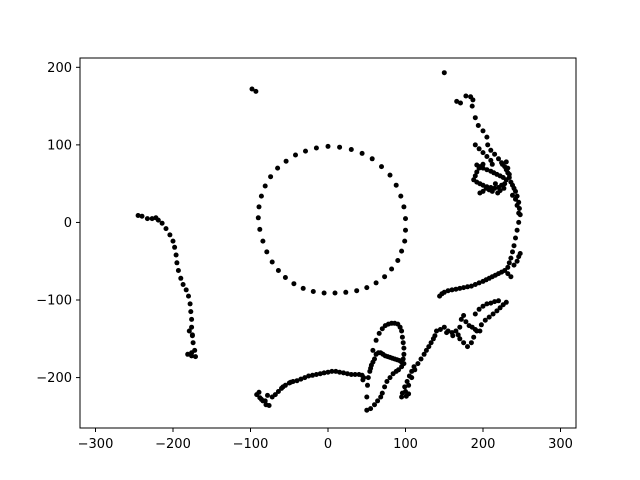  Describe the element at coordinates (54, 378) in the screenshot. I see `y-tick-label: −200` at that location.